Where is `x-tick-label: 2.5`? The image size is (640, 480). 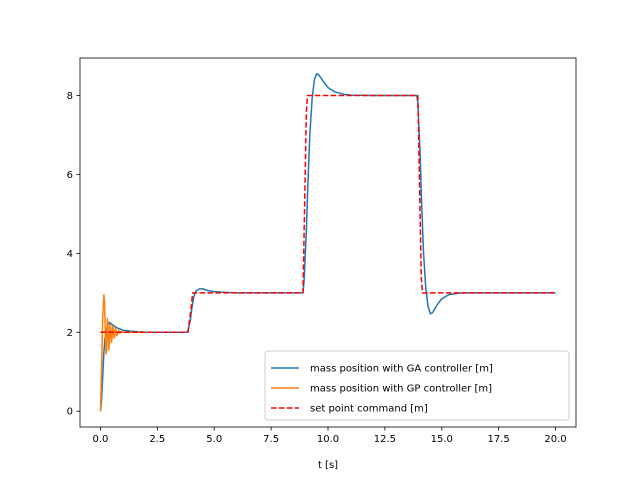
x-tick-label: 2.5 is located at coordinates (157, 439).